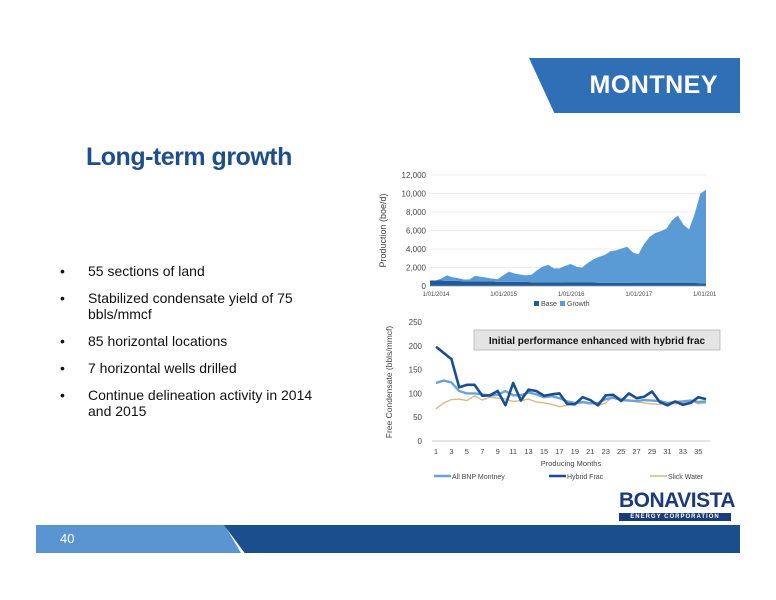 The image size is (776, 600). What do you see at coordinates (677, 500) in the screenshot?
I see `logo-wordmark: BONAVISTA` at bounding box center [677, 500].